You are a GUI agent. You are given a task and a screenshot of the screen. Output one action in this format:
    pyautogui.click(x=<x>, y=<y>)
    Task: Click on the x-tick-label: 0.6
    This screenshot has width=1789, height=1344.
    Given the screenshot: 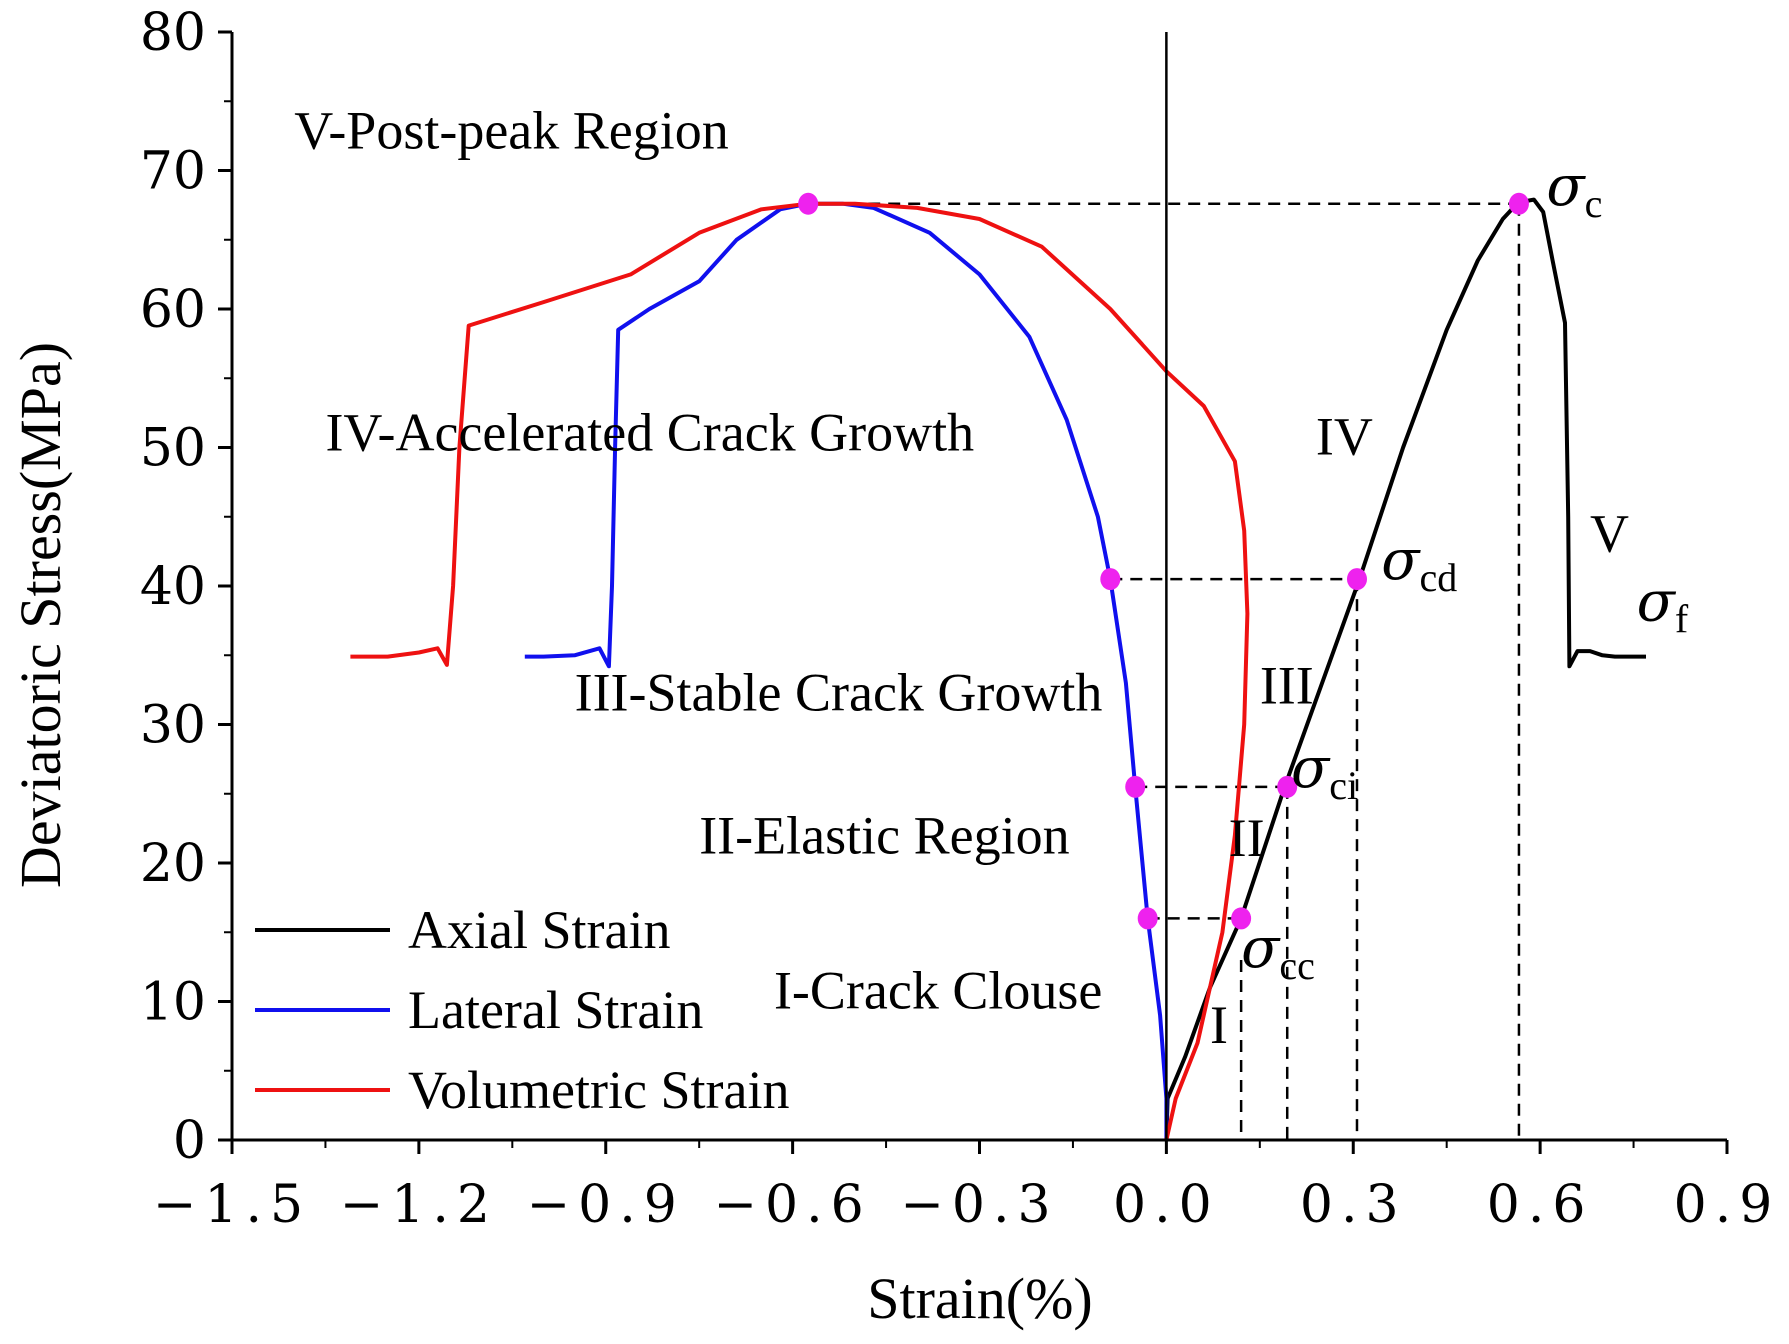 What is the action you would take?
    pyautogui.click(x=1540, y=1205)
    